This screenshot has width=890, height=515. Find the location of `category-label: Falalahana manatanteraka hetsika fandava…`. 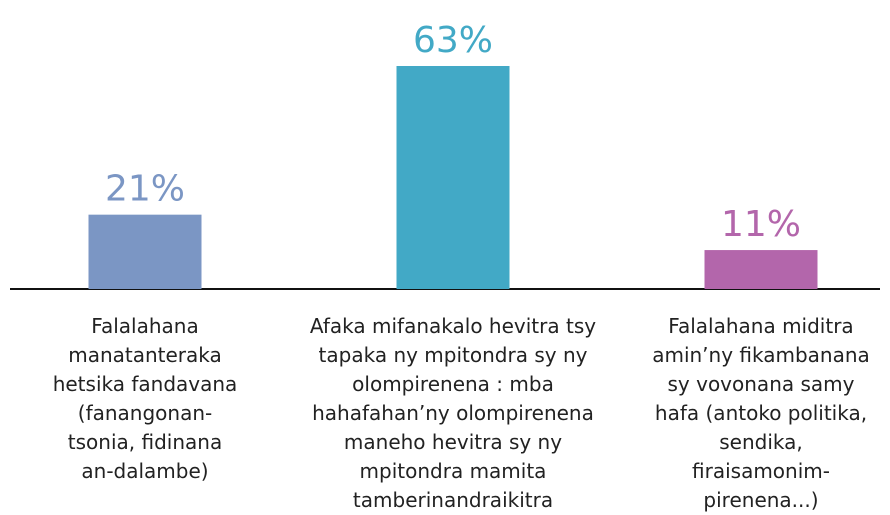

category-label: Falalahana manatanteraka hetsika fandava… is located at coordinates (145, 398).